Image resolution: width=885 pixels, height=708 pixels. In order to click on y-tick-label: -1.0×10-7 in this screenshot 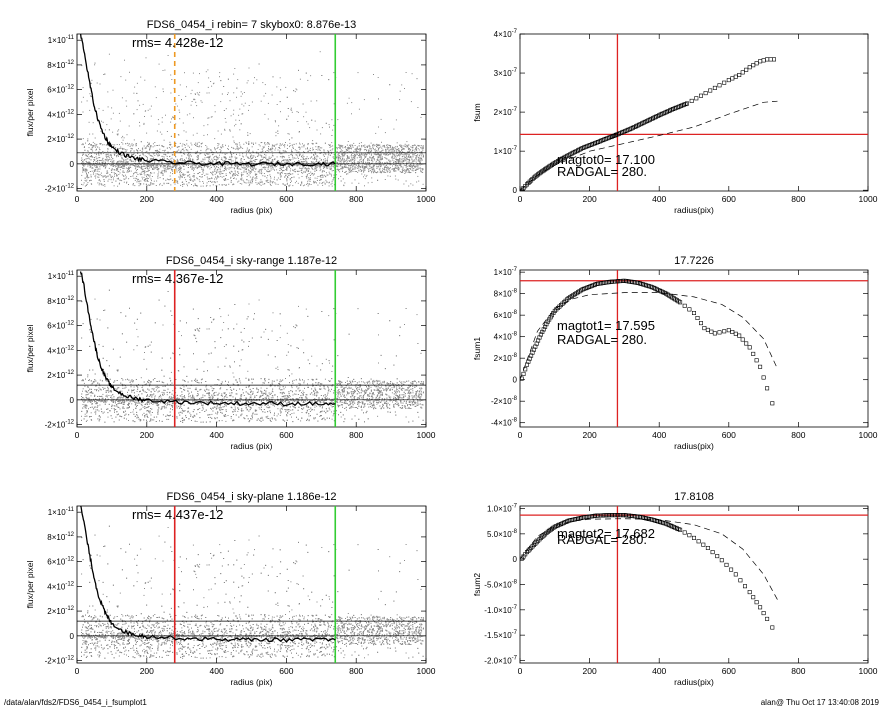, I will do `click(500, 610)`.